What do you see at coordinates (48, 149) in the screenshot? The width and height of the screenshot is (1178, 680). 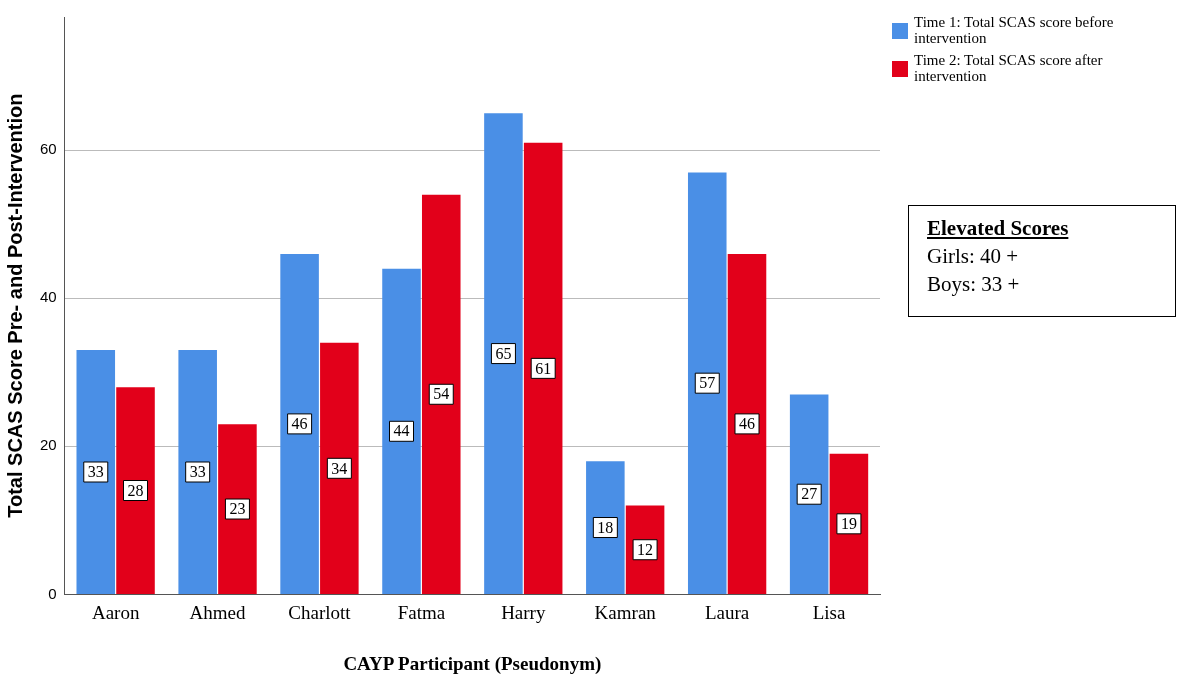 I see `y-tick-label: 60` at bounding box center [48, 149].